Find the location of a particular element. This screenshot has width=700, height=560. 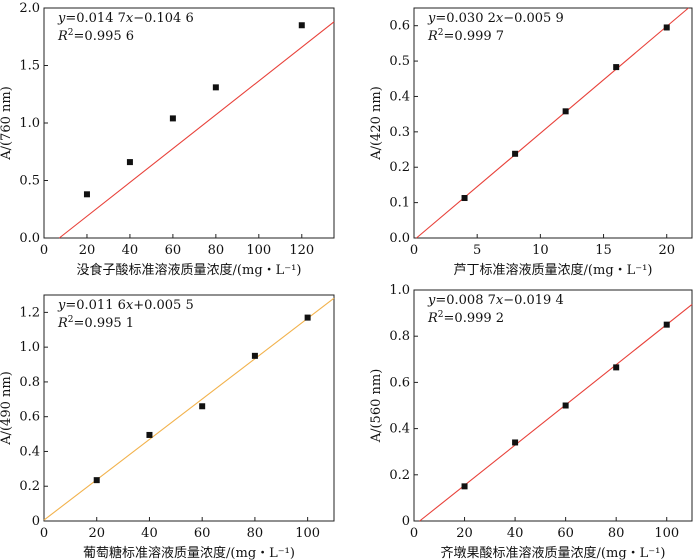

x-tick-label: 15 is located at coordinates (603, 250).